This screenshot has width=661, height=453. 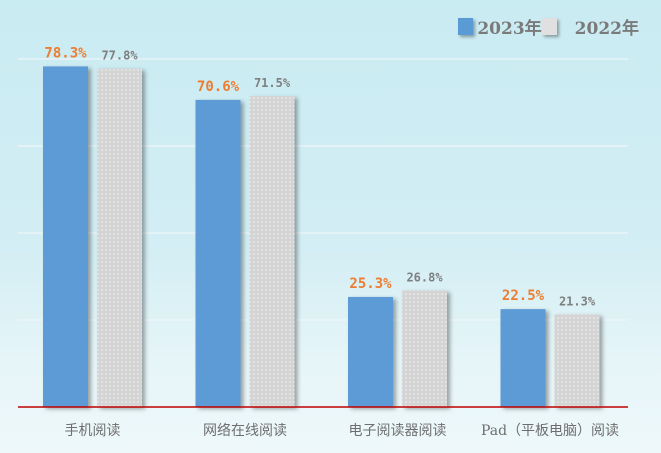 What do you see at coordinates (466, 26) in the screenshot?
I see `legend-swatch-2023` at bounding box center [466, 26].